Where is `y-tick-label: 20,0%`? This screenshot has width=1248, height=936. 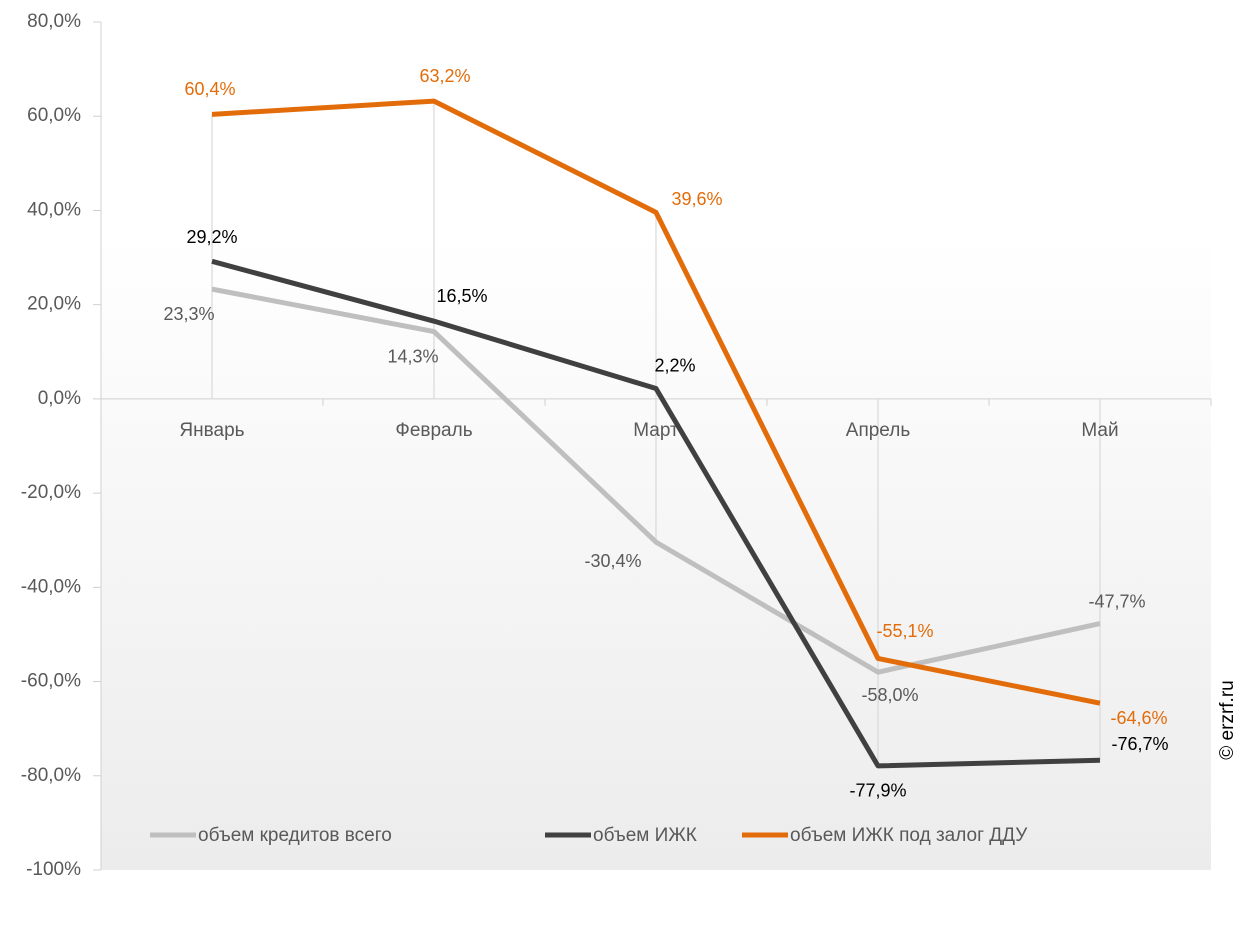 y-tick-label: 20,0% is located at coordinates (54, 304).